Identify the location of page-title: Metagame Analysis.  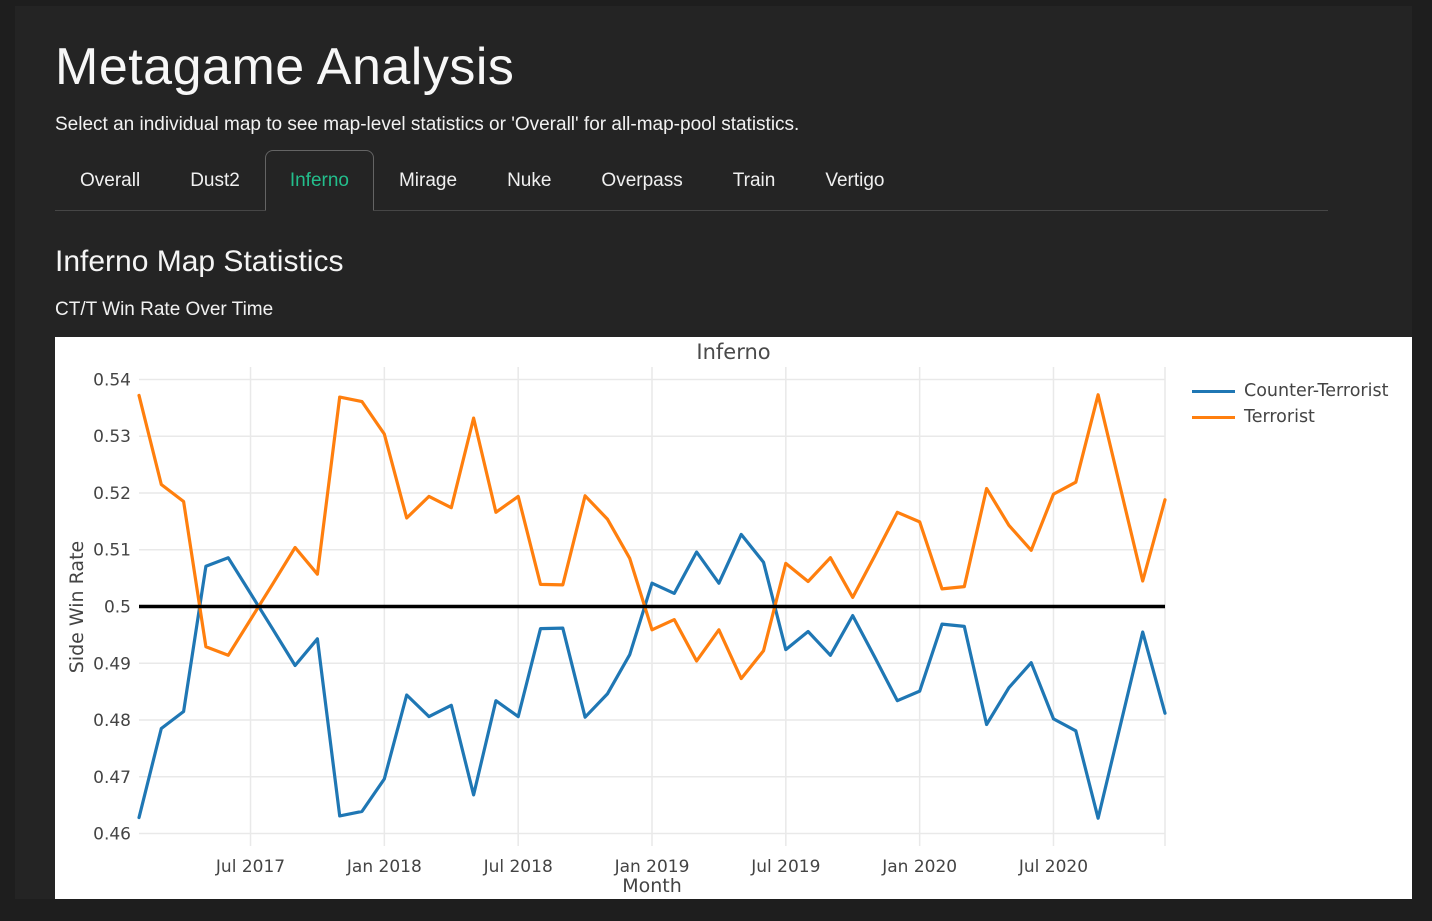
(285, 67).